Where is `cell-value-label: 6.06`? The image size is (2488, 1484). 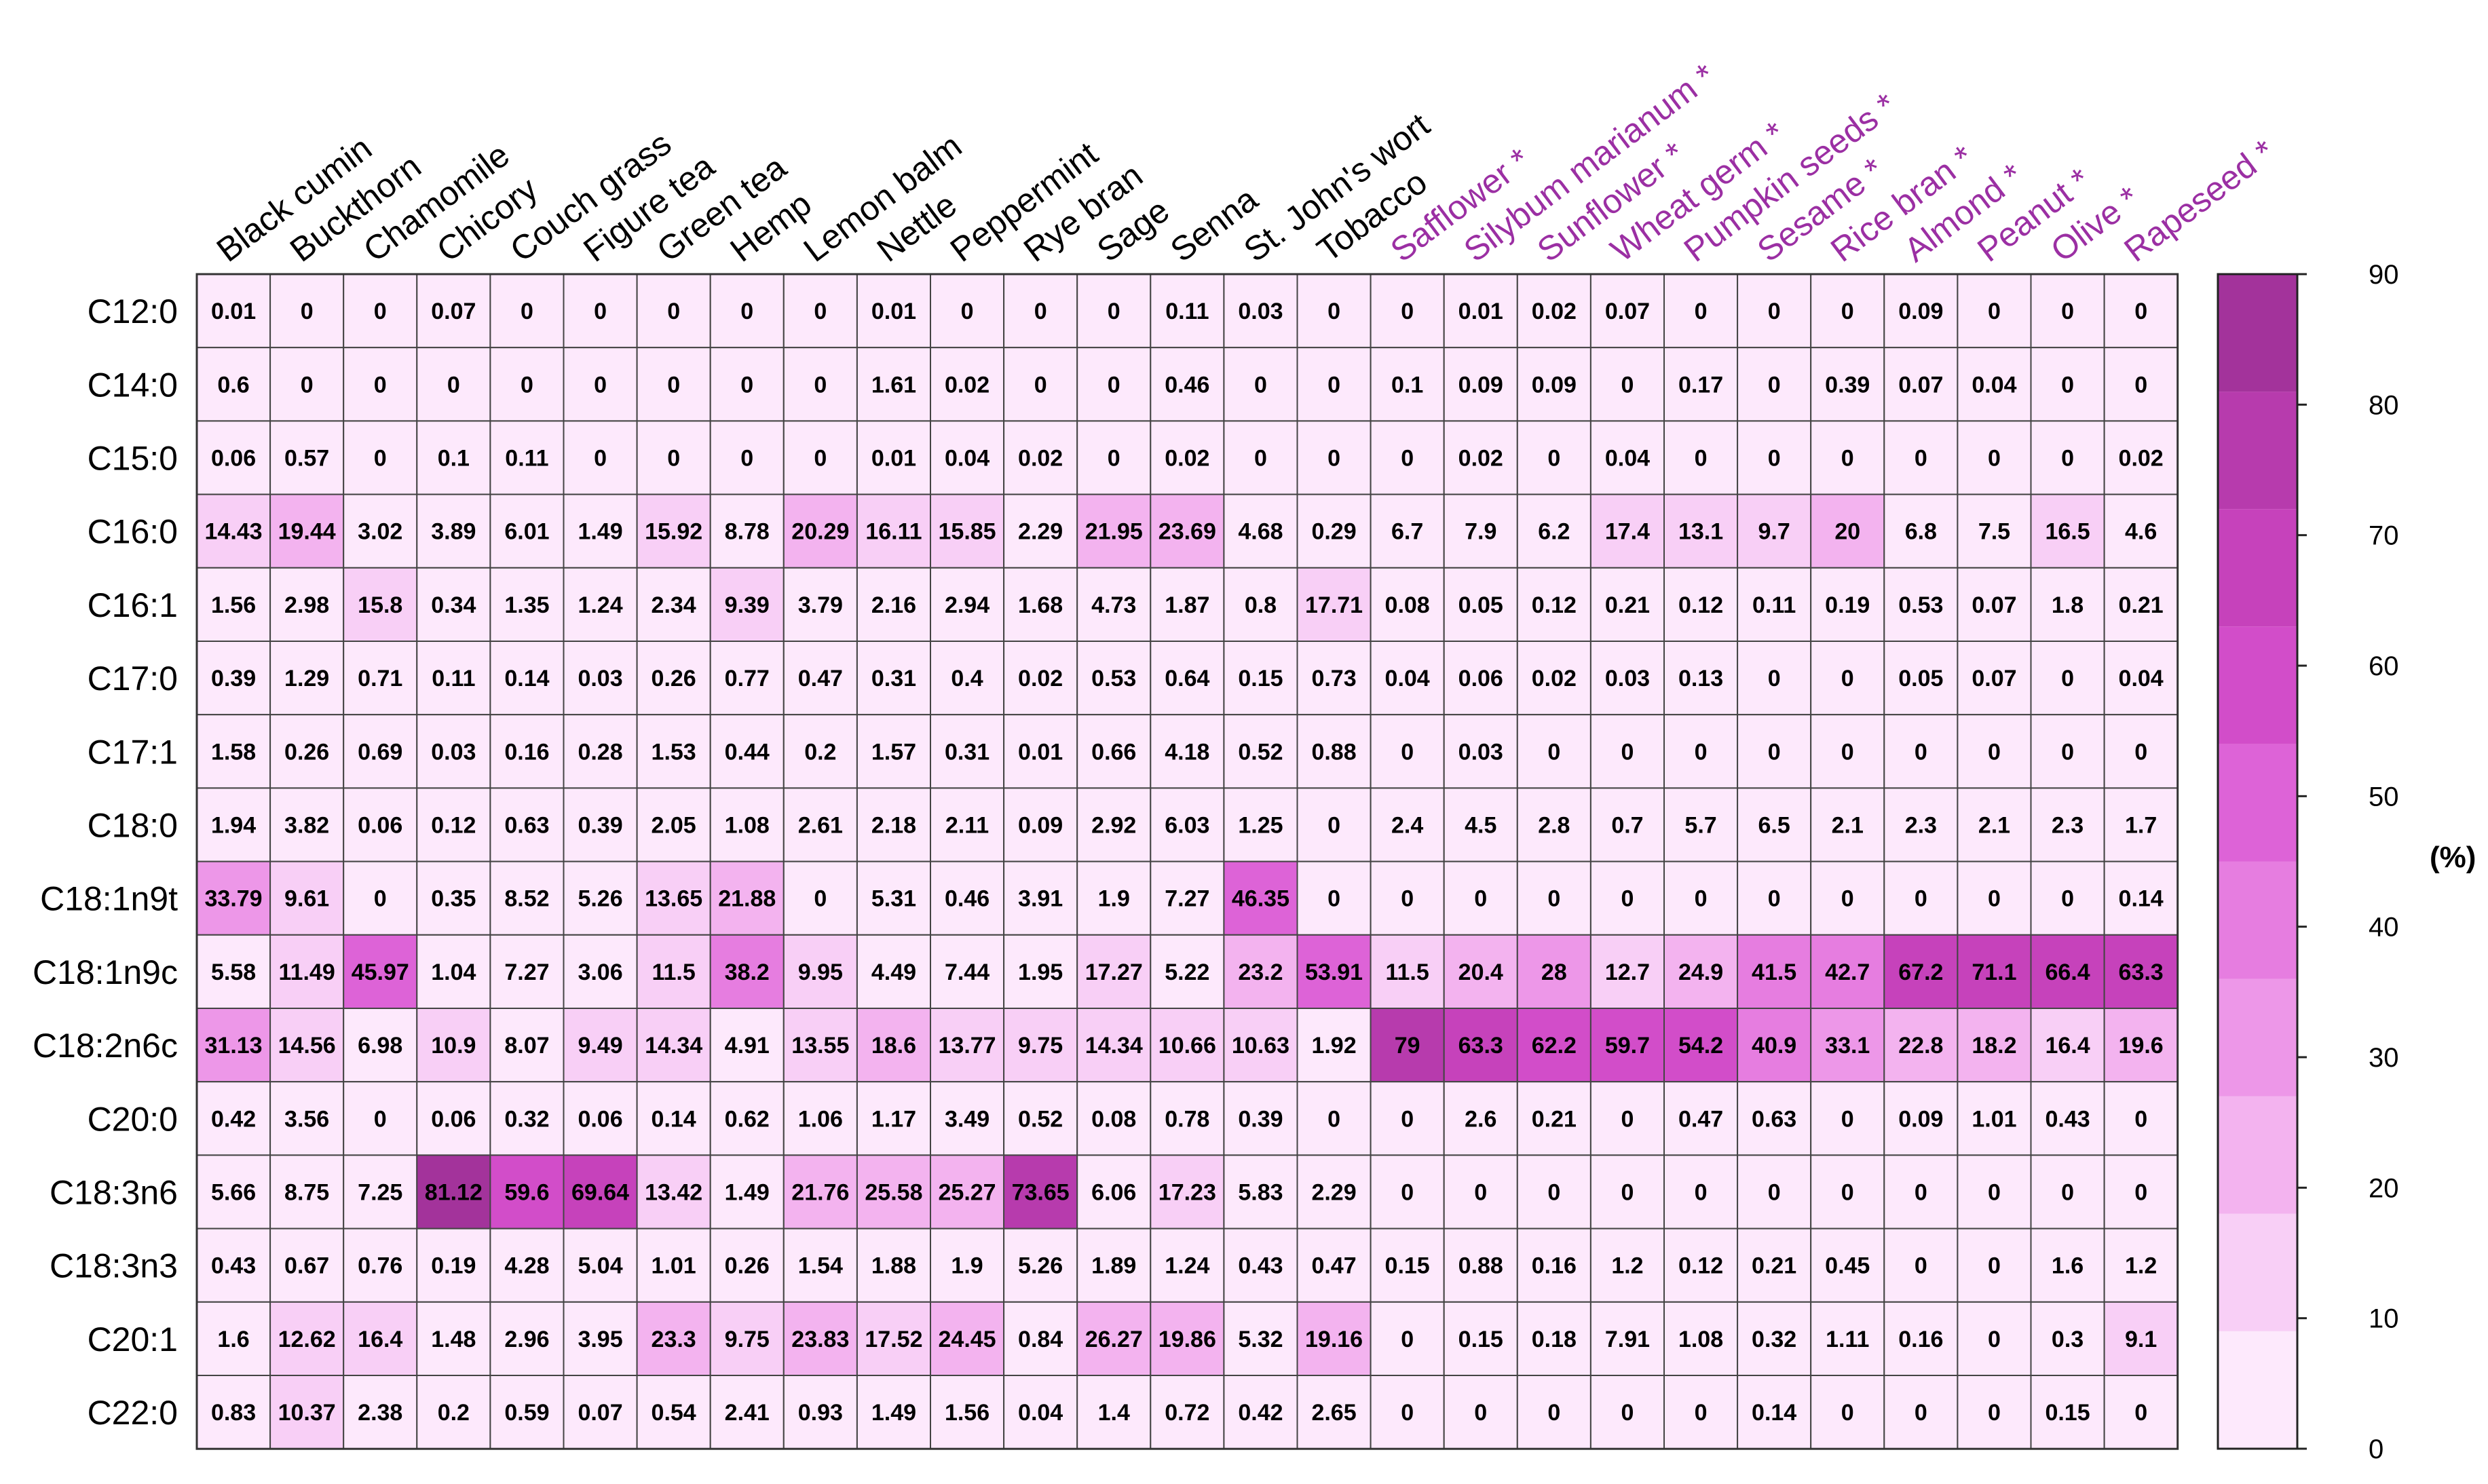 cell-value-label: 6.06 is located at coordinates (1113, 1193).